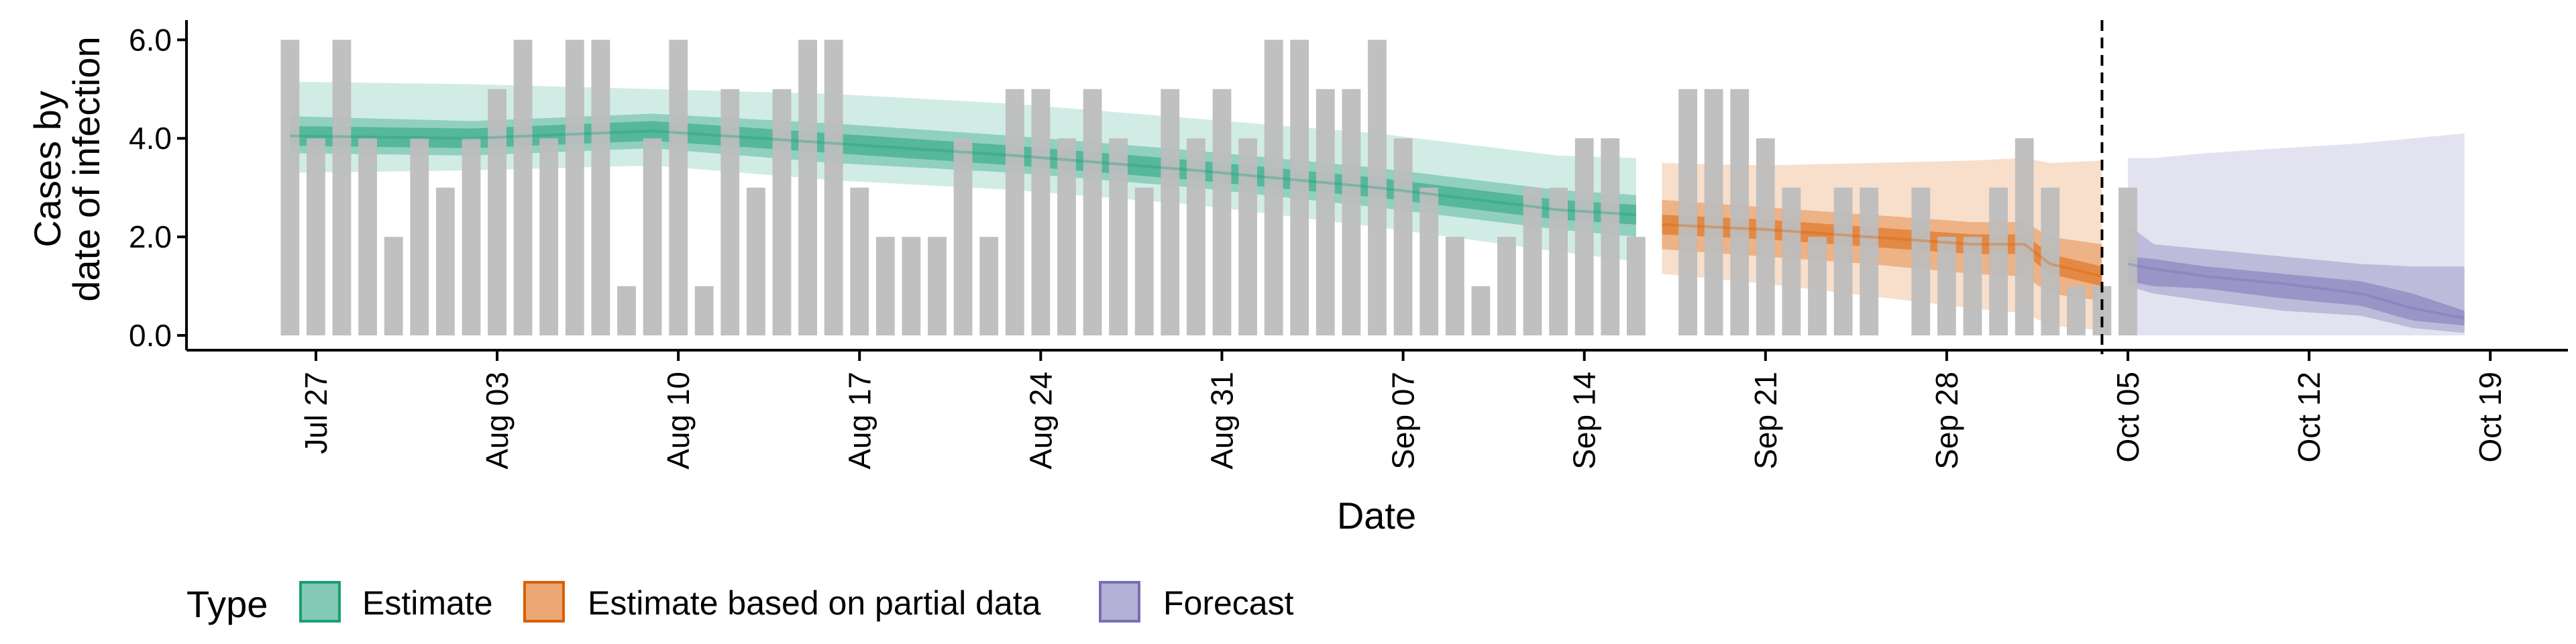 The image size is (2576, 644). What do you see at coordinates (814, 603) in the screenshot?
I see `legend-label-partial: Estimate based on partial data` at bounding box center [814, 603].